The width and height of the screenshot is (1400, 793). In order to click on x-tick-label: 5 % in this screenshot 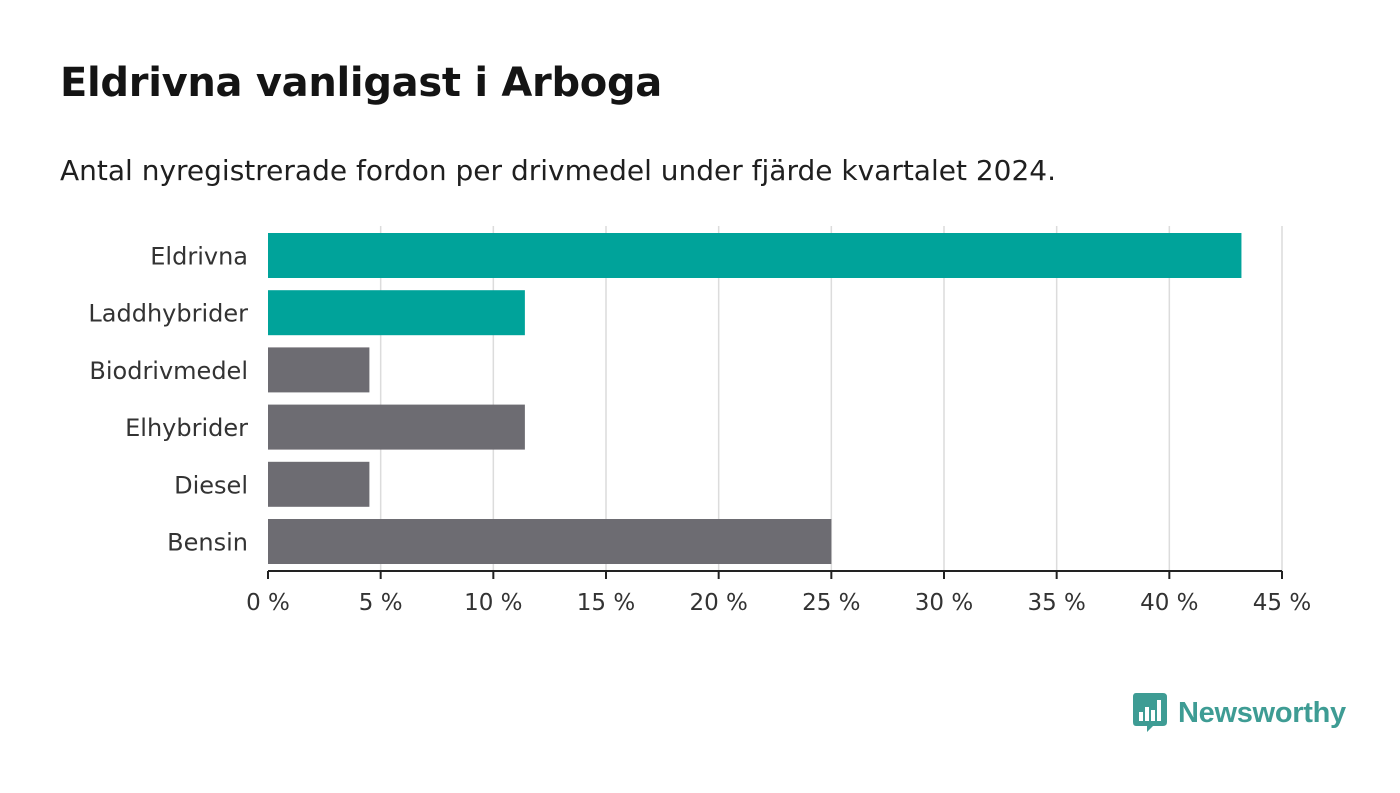, I will do `click(381, 603)`.